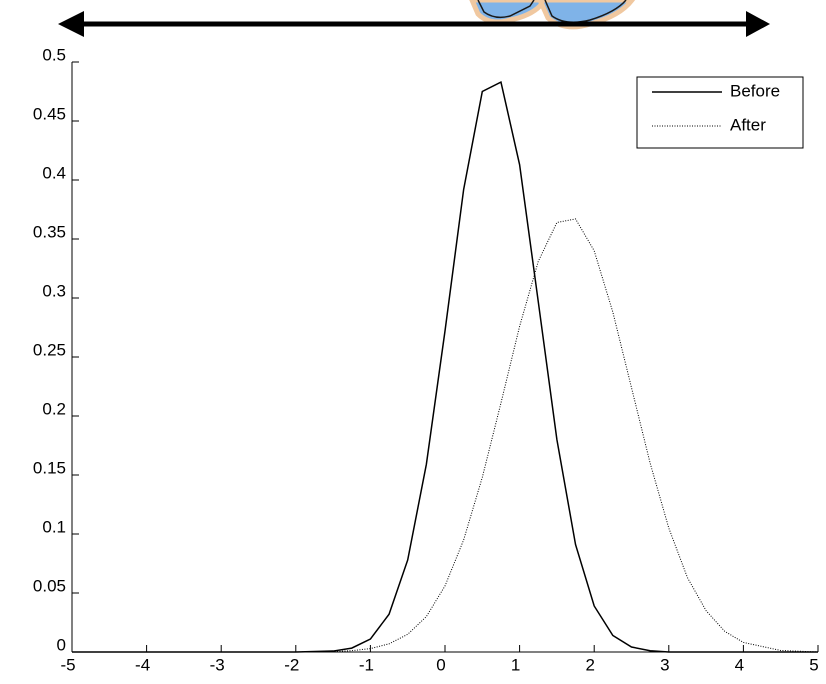  What do you see at coordinates (67, 664) in the screenshot?
I see `x-tick-label: -5` at bounding box center [67, 664].